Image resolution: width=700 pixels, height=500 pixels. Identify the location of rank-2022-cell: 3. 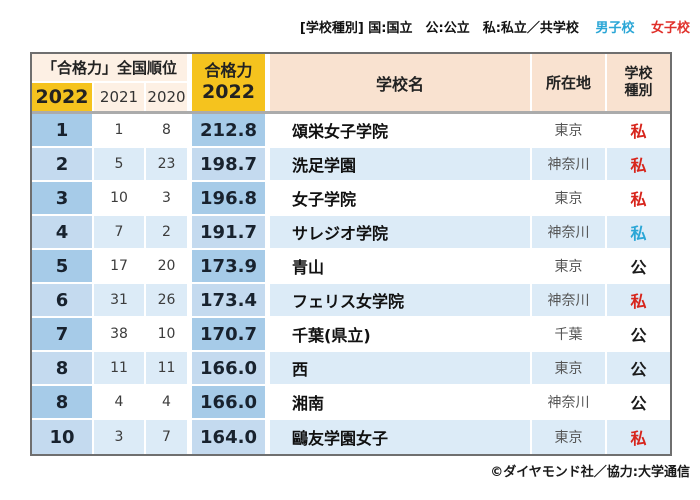
(63, 199).